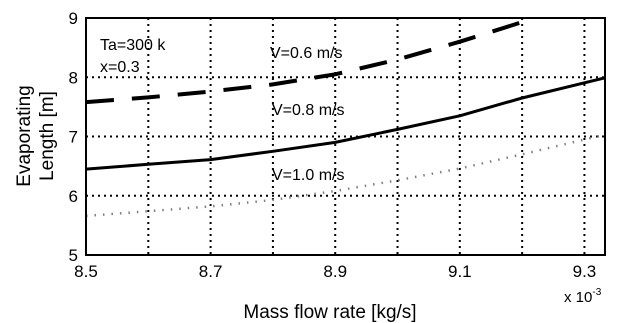 The image size is (621, 323). What do you see at coordinates (596, 292) in the screenshot?
I see `x-axis-scale-exponent: -3` at bounding box center [596, 292].